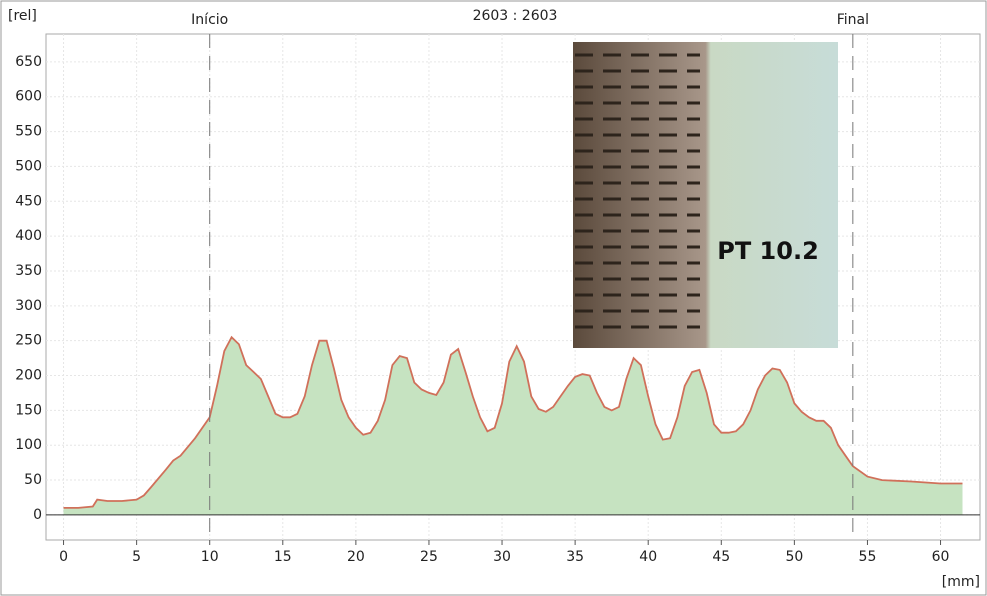  Describe the element at coordinates (28, 410) in the screenshot. I see `y-tick-label: 150` at that location.